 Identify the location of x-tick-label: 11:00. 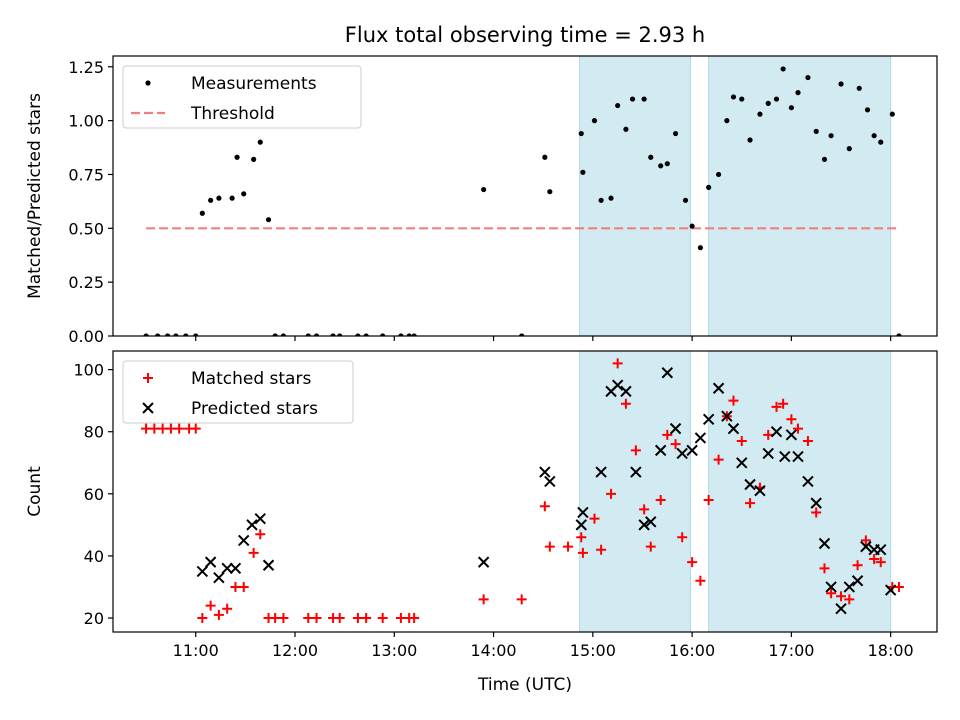
(196, 650).